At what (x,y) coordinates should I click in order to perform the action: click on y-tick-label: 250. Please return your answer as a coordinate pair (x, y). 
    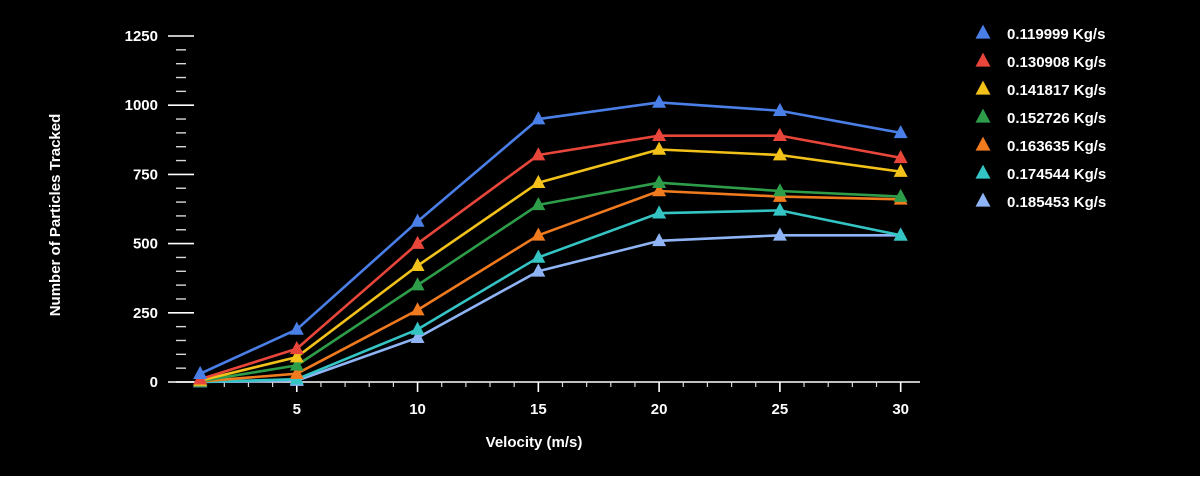
    Looking at the image, I should click on (145, 313).